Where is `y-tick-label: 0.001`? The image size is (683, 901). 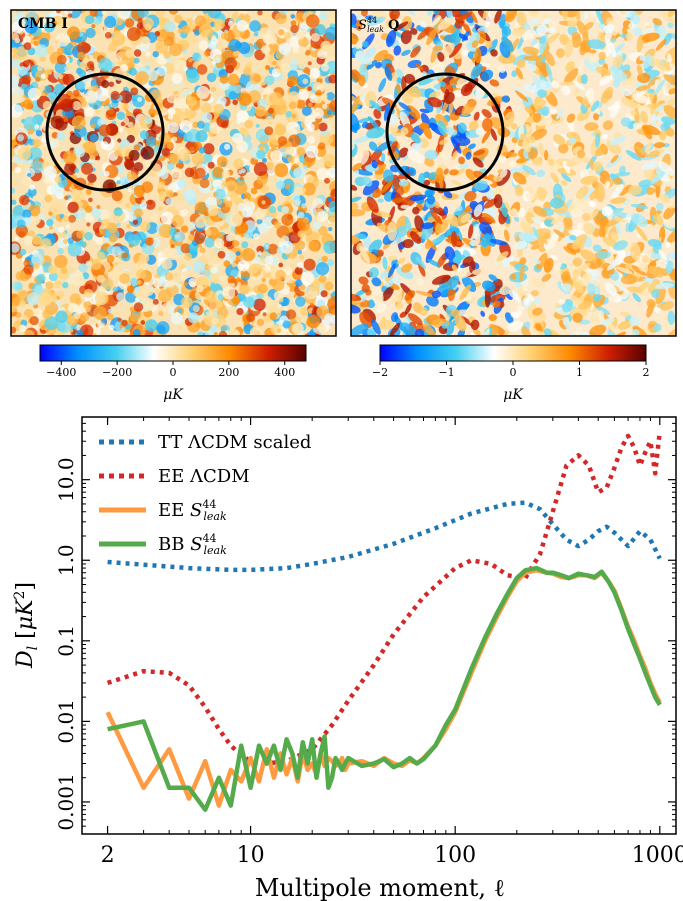 y-tick-label: 0.001 is located at coordinates (66, 801).